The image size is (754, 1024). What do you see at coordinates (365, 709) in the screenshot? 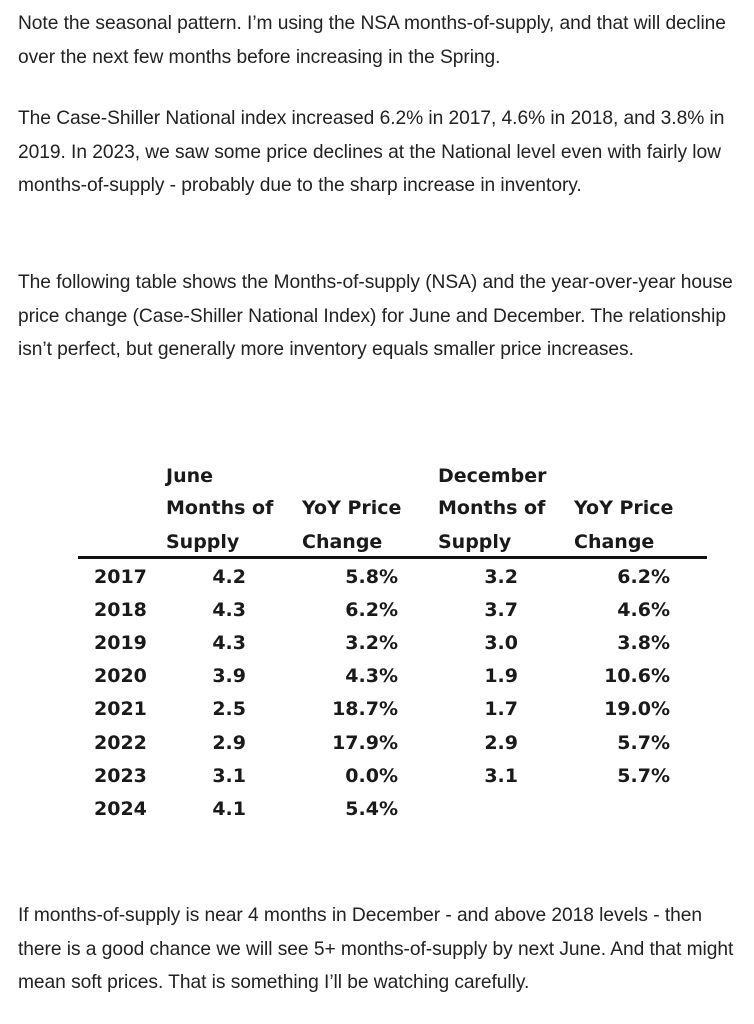
I see `cell-june-yoy: 18.7%` at bounding box center [365, 709].